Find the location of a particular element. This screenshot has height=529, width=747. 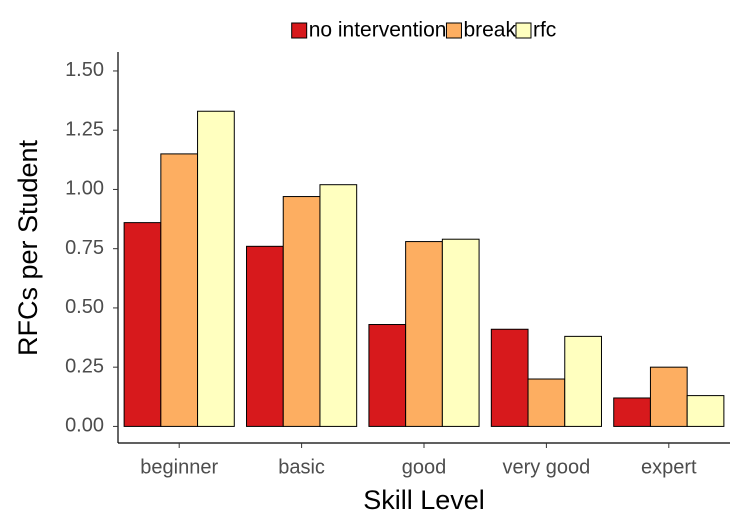

x-tick-label: basic is located at coordinates (301, 467).